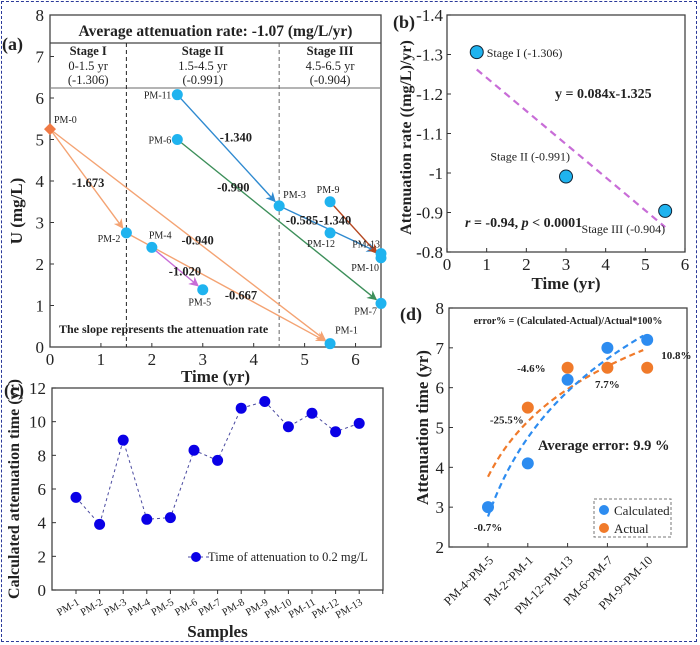  Describe the element at coordinates (88, 183) in the screenshot. I see `rate-label-a: -1.673` at that location.